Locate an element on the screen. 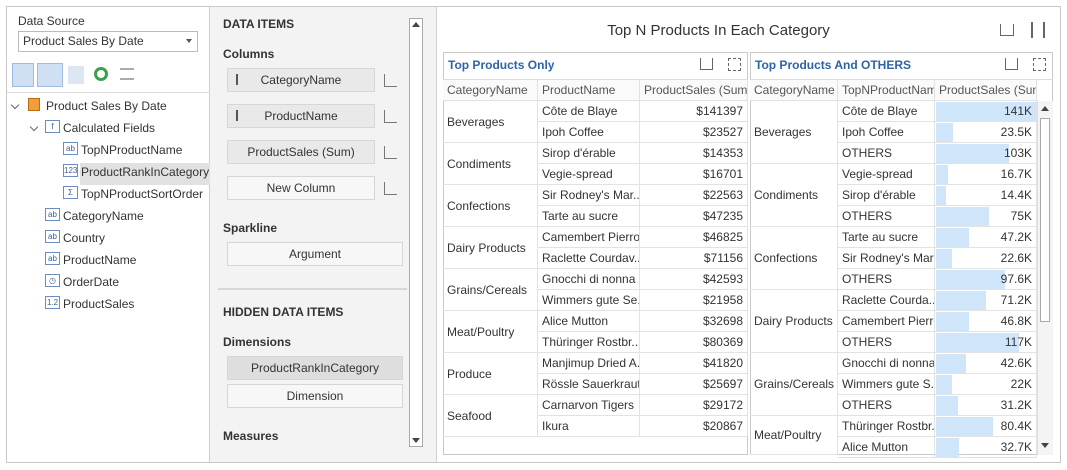 This screenshot has width=1067, height=470. product-cell: Vegie-spread is located at coordinates (589, 174).